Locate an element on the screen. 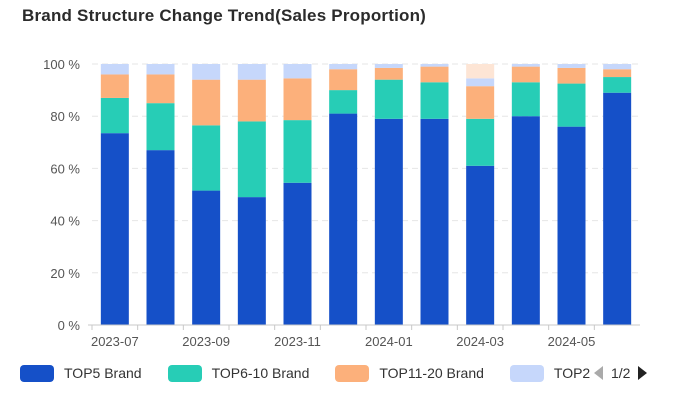 The image size is (693, 404). legend-item-top6-10: TOP6-10 Brand is located at coordinates (238, 373).